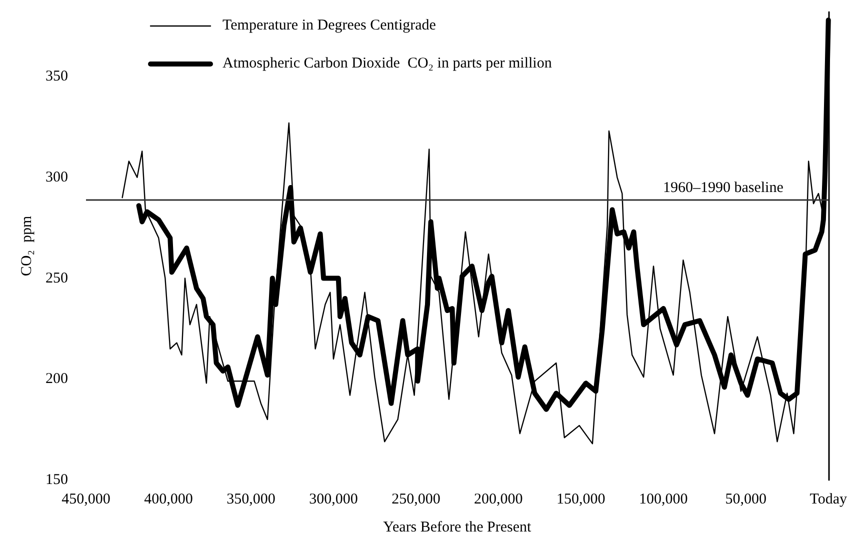 The width and height of the screenshot is (858, 551). Describe the element at coordinates (416, 500) in the screenshot. I see `x-tick-label: 250,000` at that location.